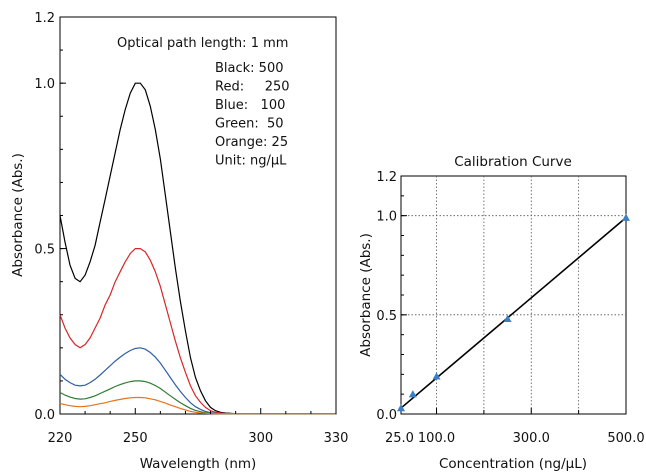 The image size is (646, 473). I want to click on calibration-title: Calibration Curve, so click(513, 162).